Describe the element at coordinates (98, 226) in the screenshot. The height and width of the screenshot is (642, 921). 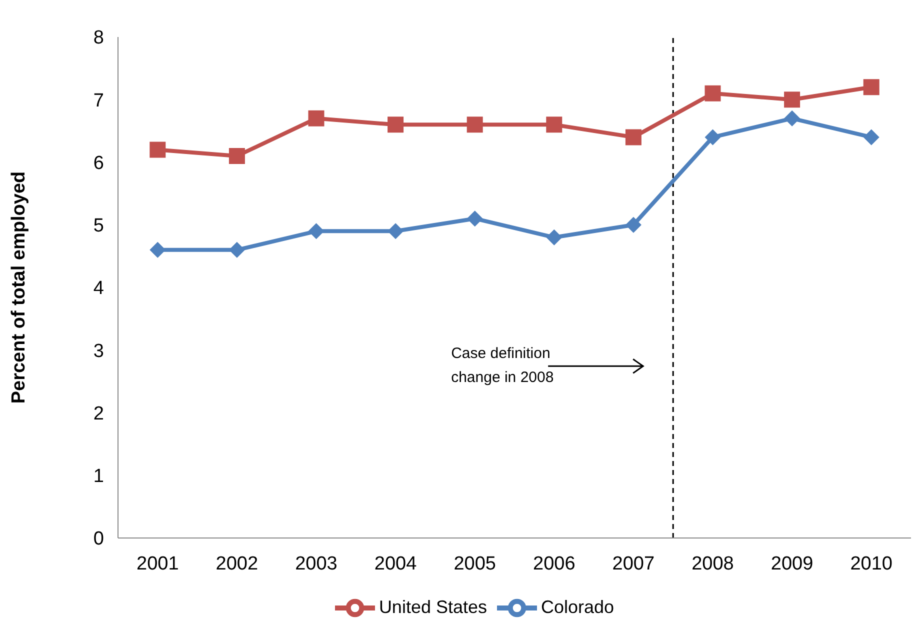
I see `y-tick-label: 5` at that location.